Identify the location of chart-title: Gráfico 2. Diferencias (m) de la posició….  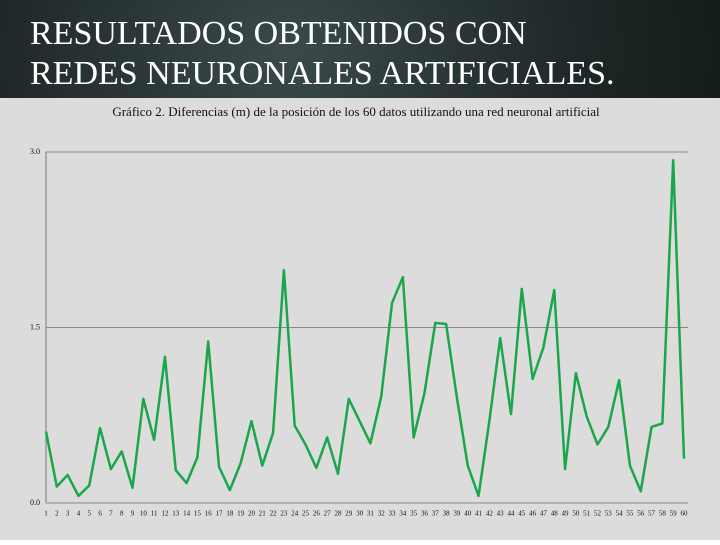
(356, 111).